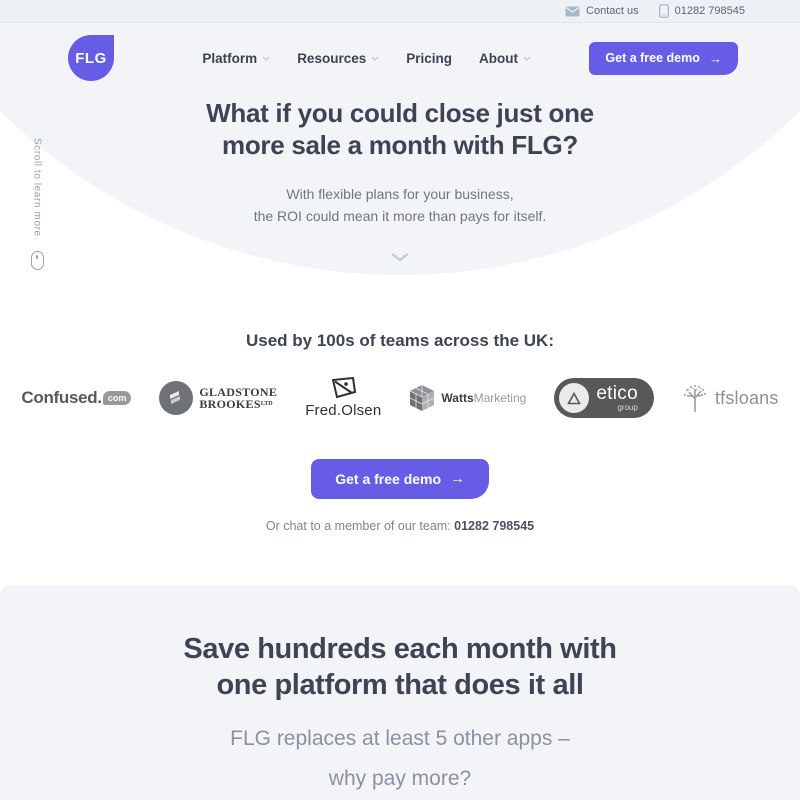 This screenshot has height=800, width=800. I want to click on nav-item-about: About, so click(505, 58).